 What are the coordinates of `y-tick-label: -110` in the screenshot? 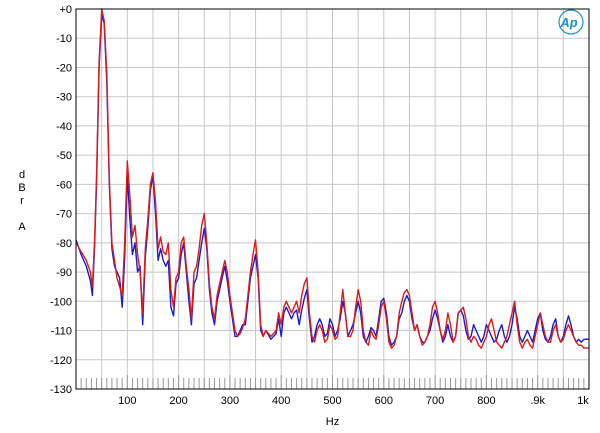 It's located at (61, 332).